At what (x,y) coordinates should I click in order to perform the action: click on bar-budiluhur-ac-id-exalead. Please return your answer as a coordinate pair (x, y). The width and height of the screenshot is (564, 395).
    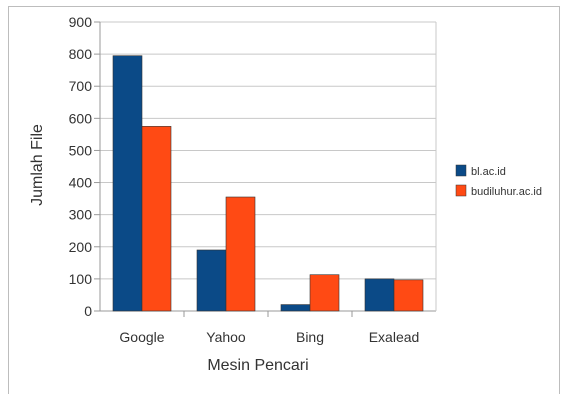
    Looking at the image, I should click on (408, 295).